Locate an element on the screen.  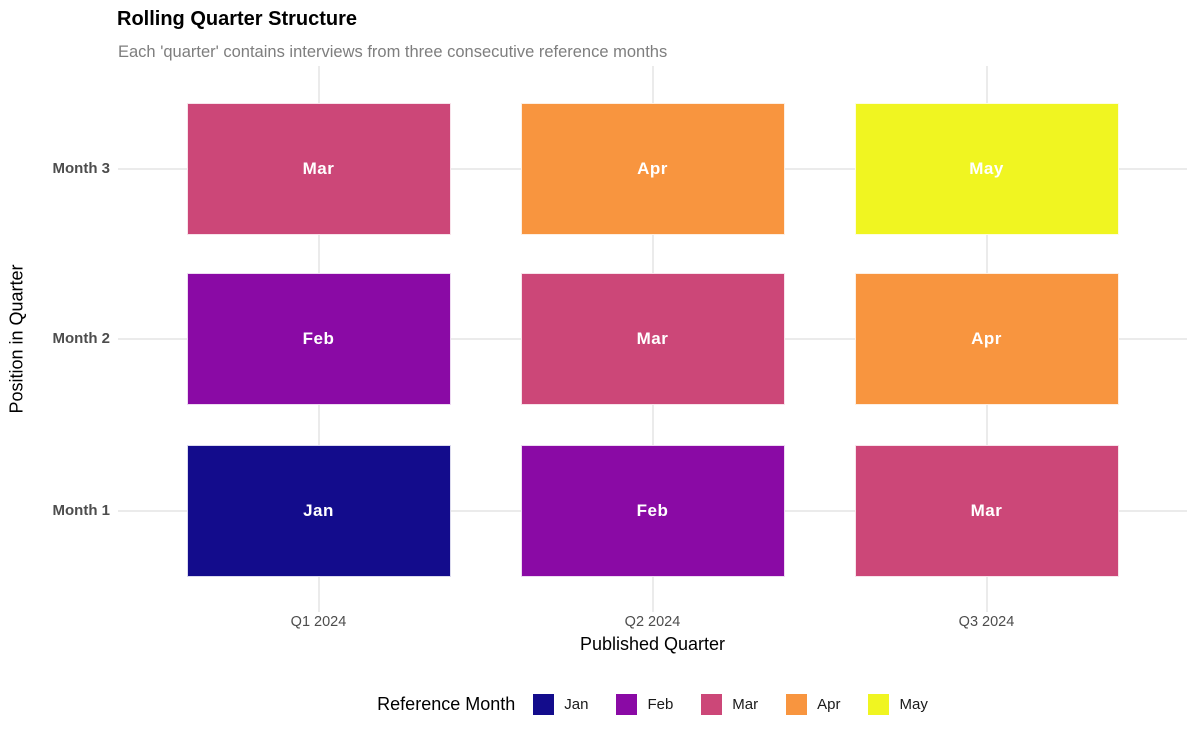
x-tick-label: Q3 2024 is located at coordinates (986, 622).